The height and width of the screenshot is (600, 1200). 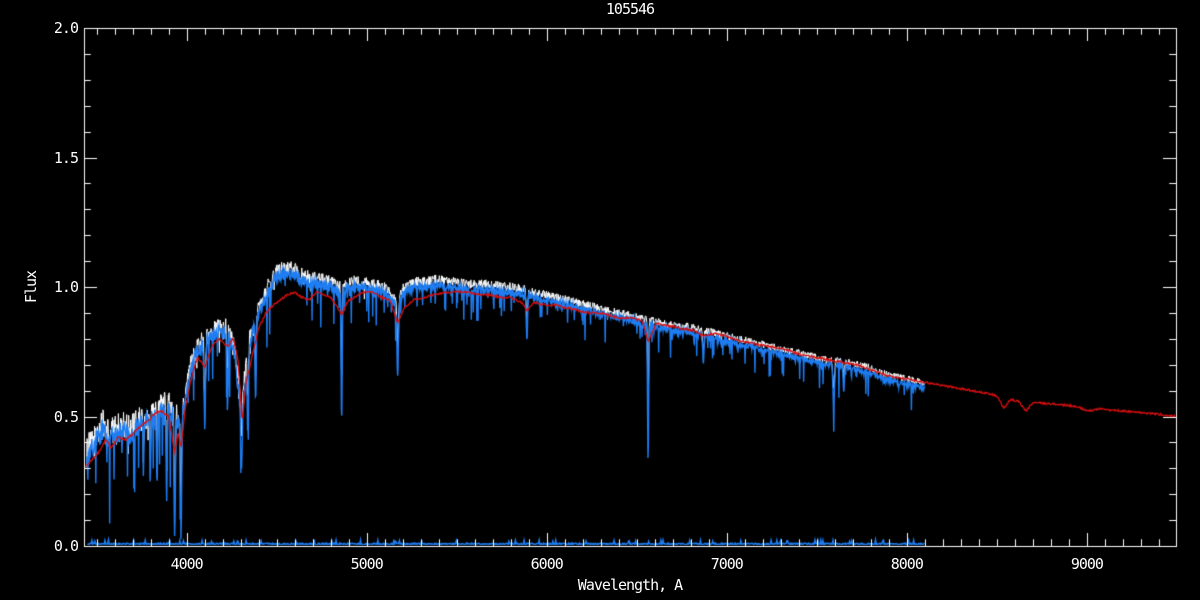 I want to click on x-axis-label: Wavelength, A, so click(x=630, y=585).